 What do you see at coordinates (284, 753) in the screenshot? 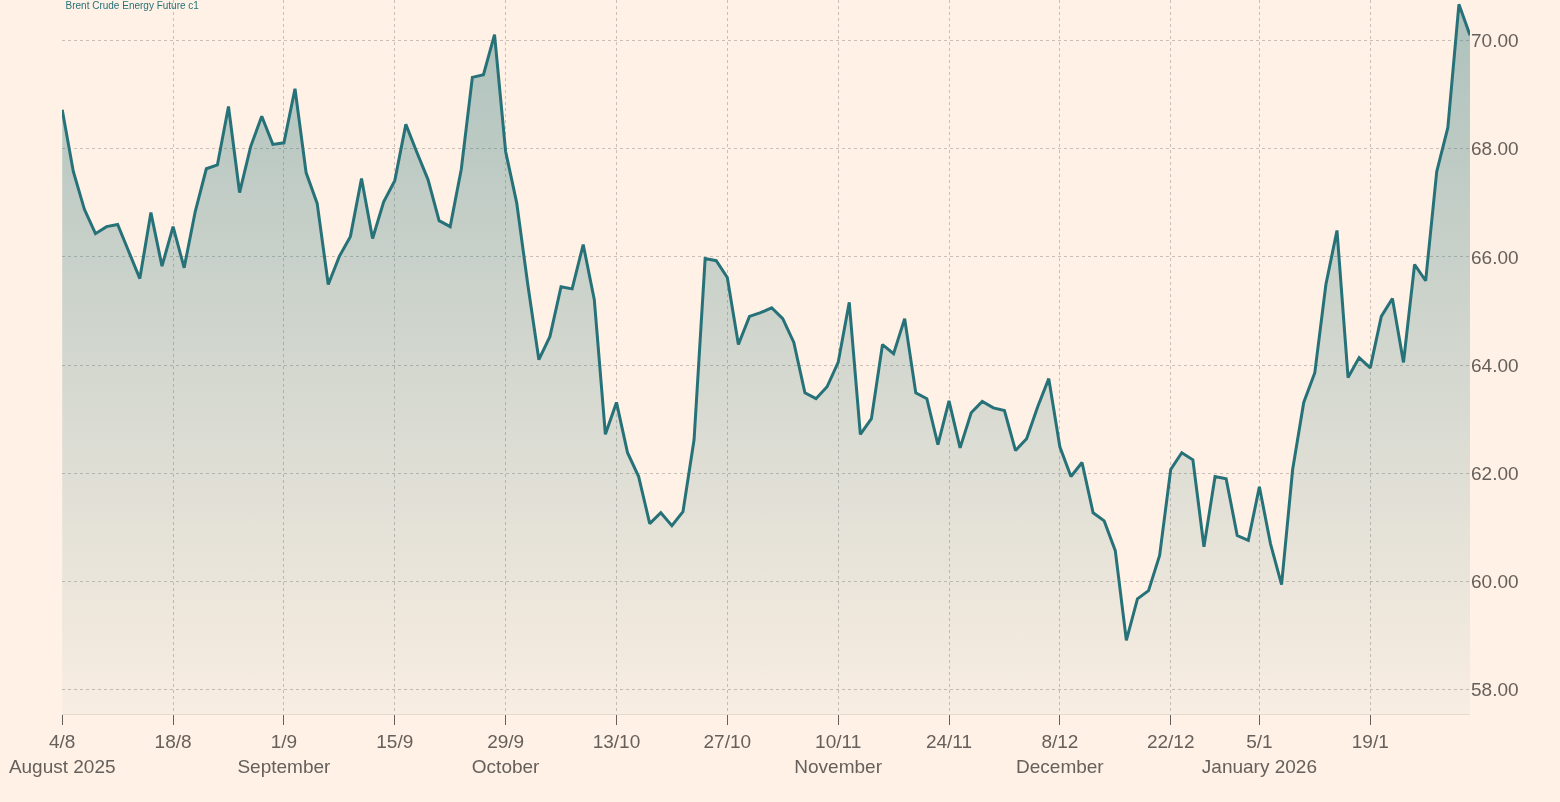
I see `x-tick-label: 1/9 September` at bounding box center [284, 753].